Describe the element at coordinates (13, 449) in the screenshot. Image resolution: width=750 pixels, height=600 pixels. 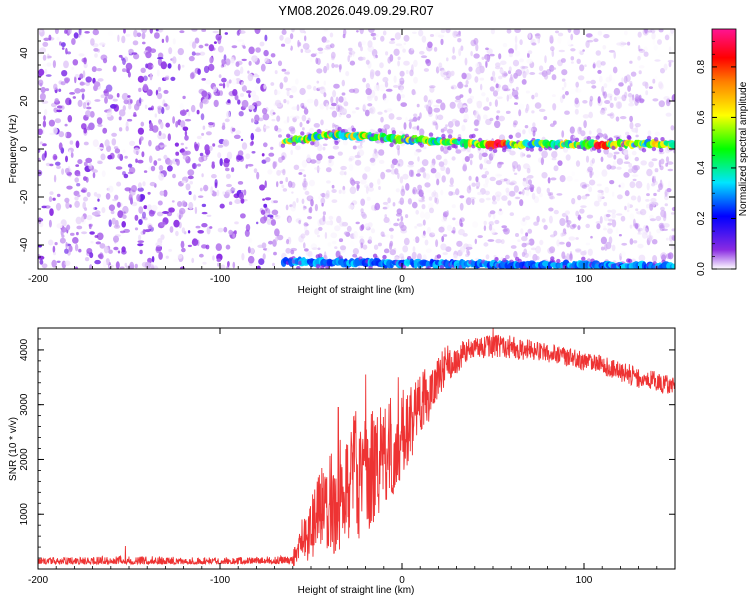
I see `snr-y-axis-label: SNR (10 * v/v)` at that location.